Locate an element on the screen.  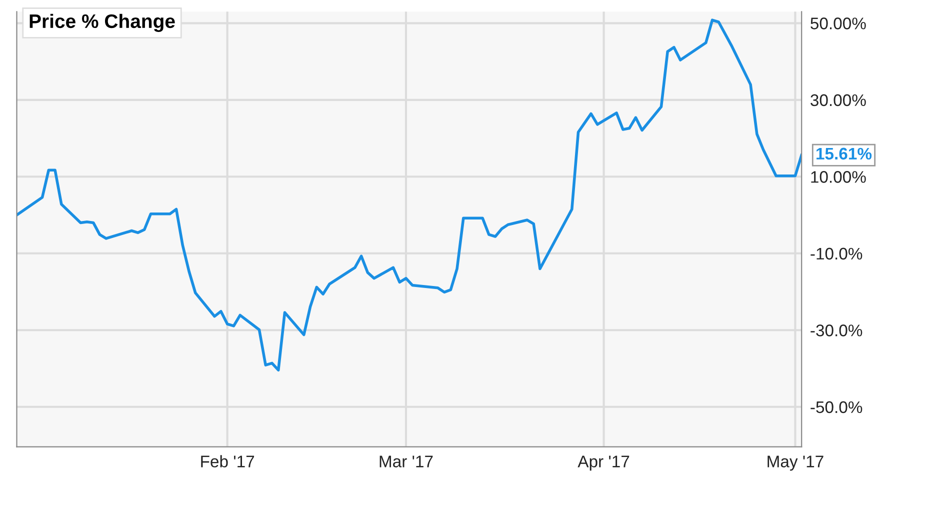
x-tick-label: May '17 is located at coordinates (796, 463).